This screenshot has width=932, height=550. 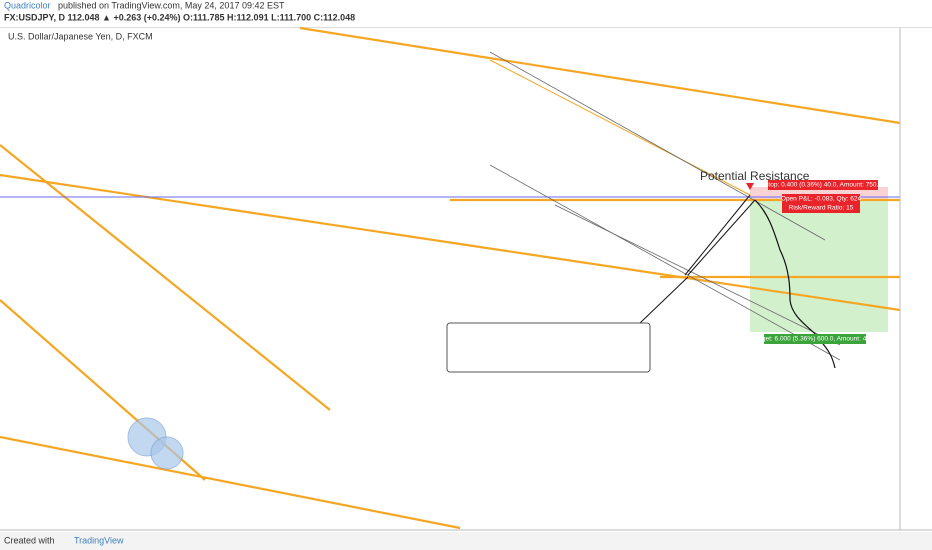 I want to click on arrow, so click(x=750, y=186).